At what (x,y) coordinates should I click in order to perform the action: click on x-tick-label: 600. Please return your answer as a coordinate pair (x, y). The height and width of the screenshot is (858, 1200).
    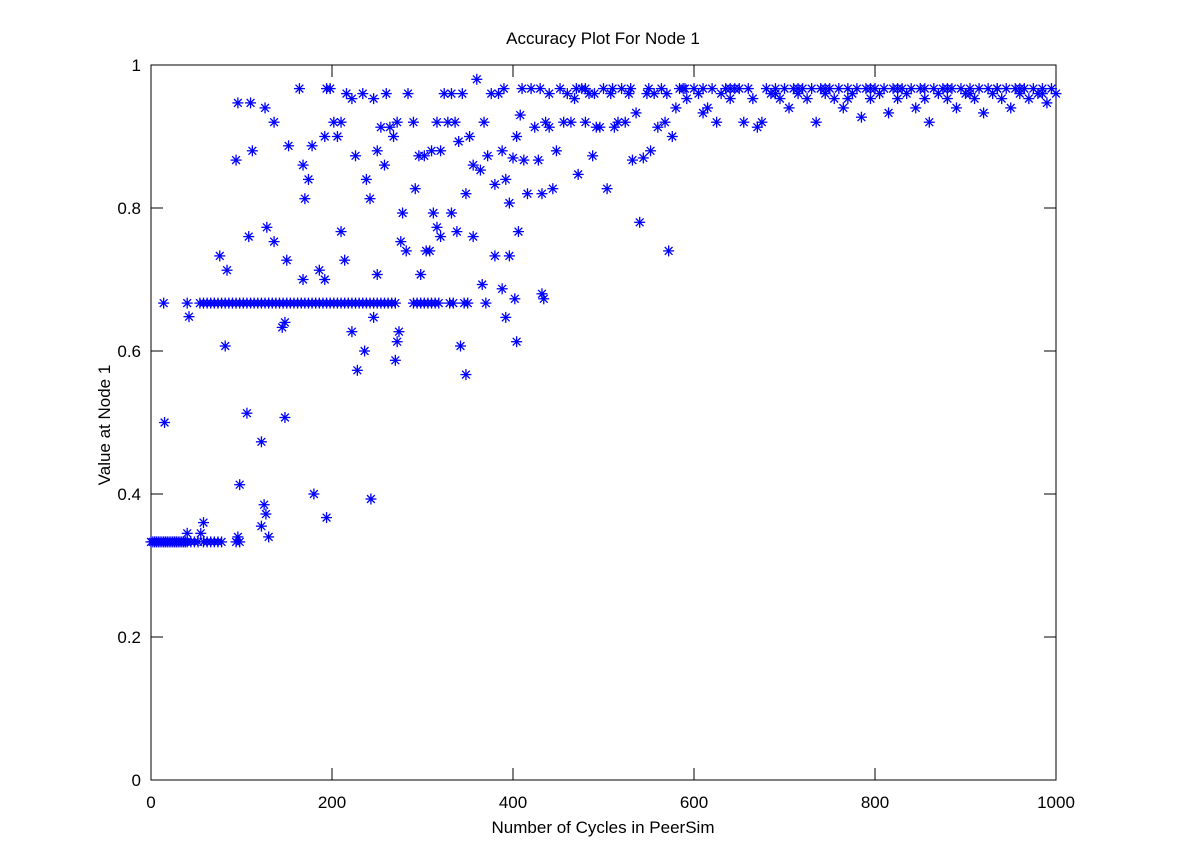
    Looking at the image, I should click on (694, 802).